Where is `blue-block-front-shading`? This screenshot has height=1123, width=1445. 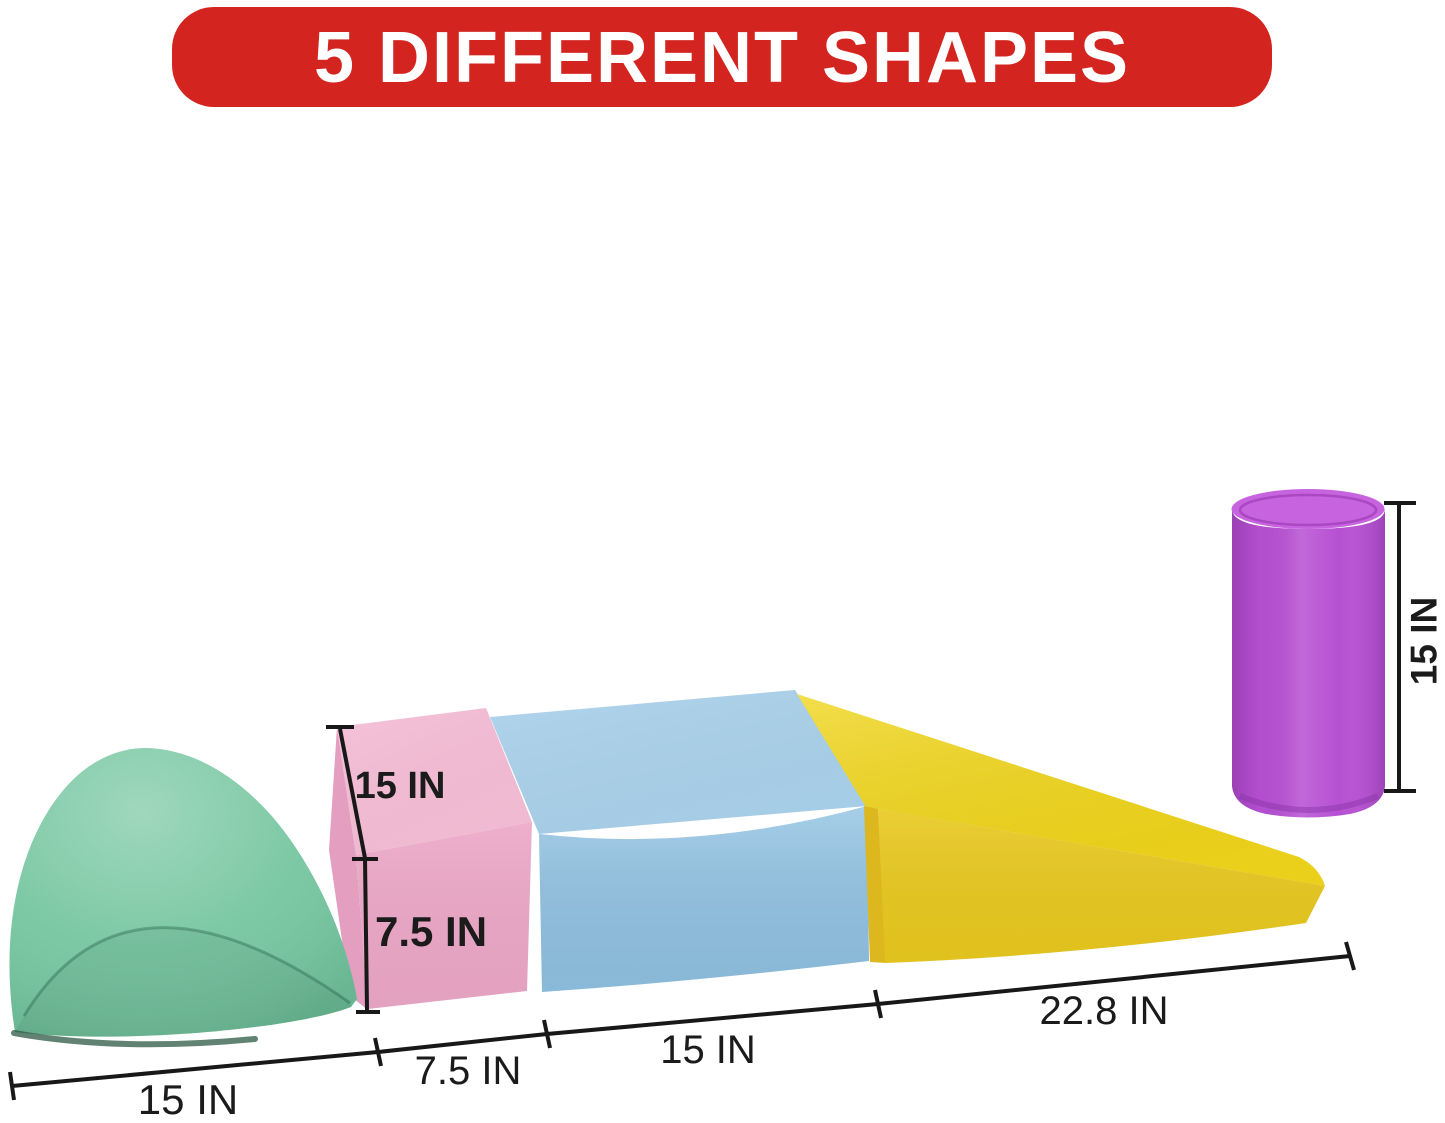
blue-block-front-shading is located at coordinates (704, 899).